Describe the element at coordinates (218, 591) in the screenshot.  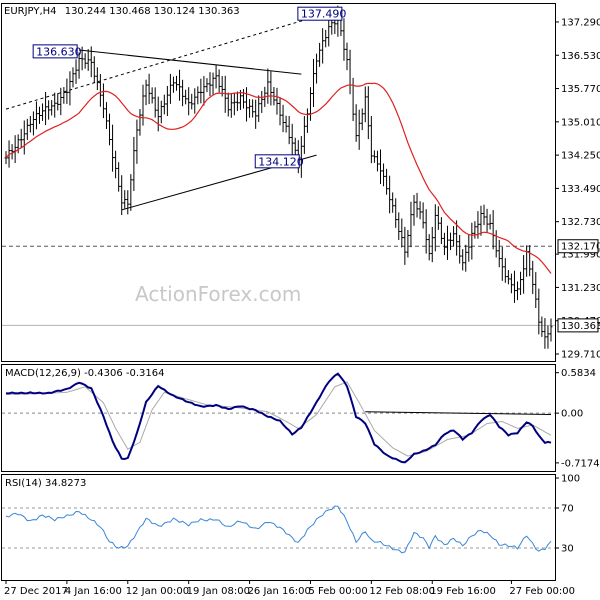
I see `time-axis-label: 19 Jan 08:00` at that location.